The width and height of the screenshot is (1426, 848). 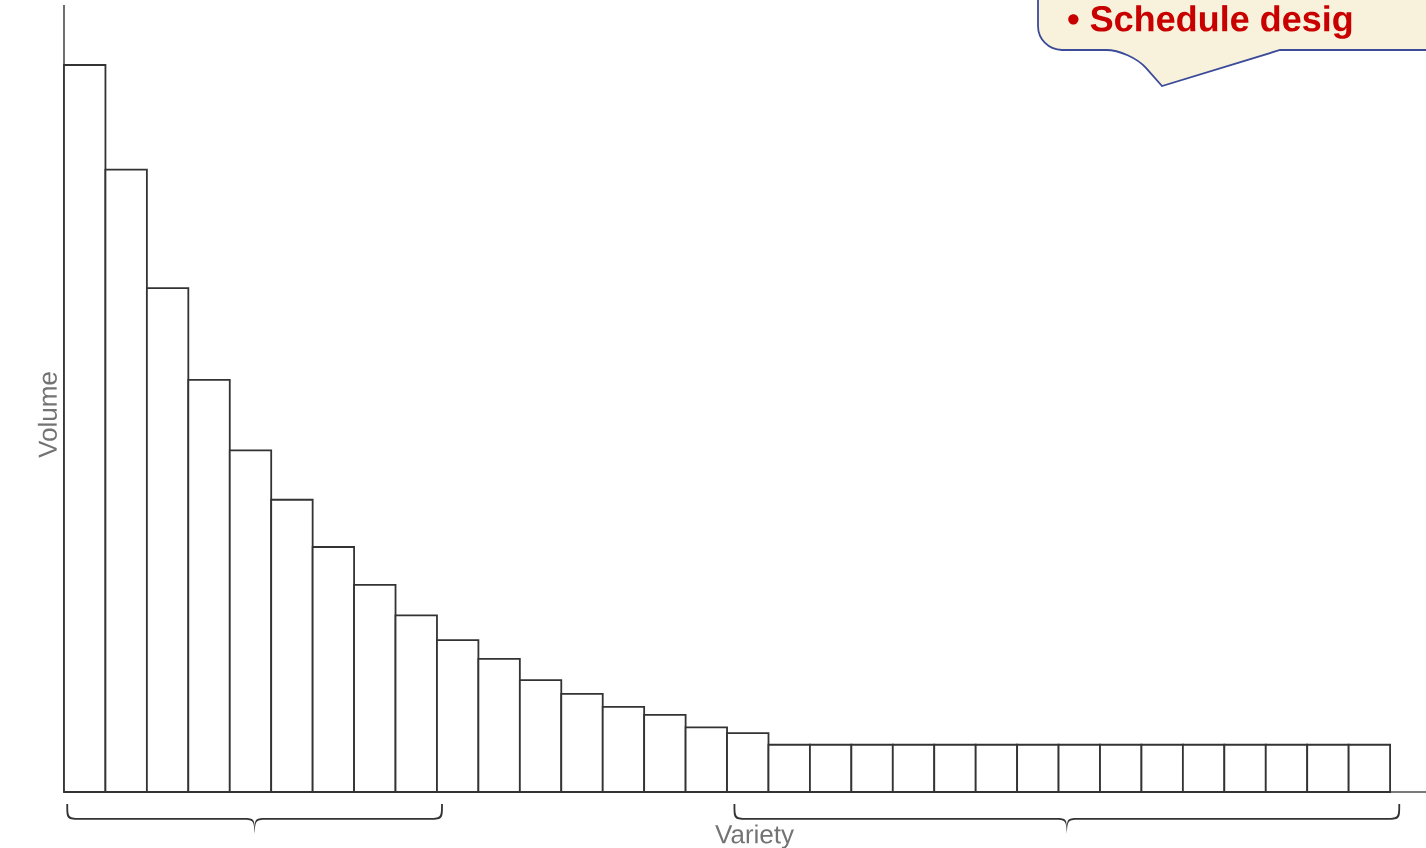 I want to click on y-axis-title: Volume, so click(x=47, y=415).